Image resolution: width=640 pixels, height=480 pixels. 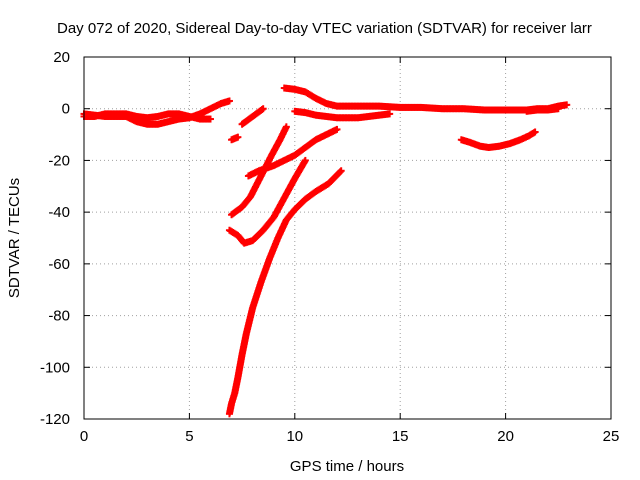 What do you see at coordinates (611, 436) in the screenshot?
I see `x-tick-label: 25` at bounding box center [611, 436].